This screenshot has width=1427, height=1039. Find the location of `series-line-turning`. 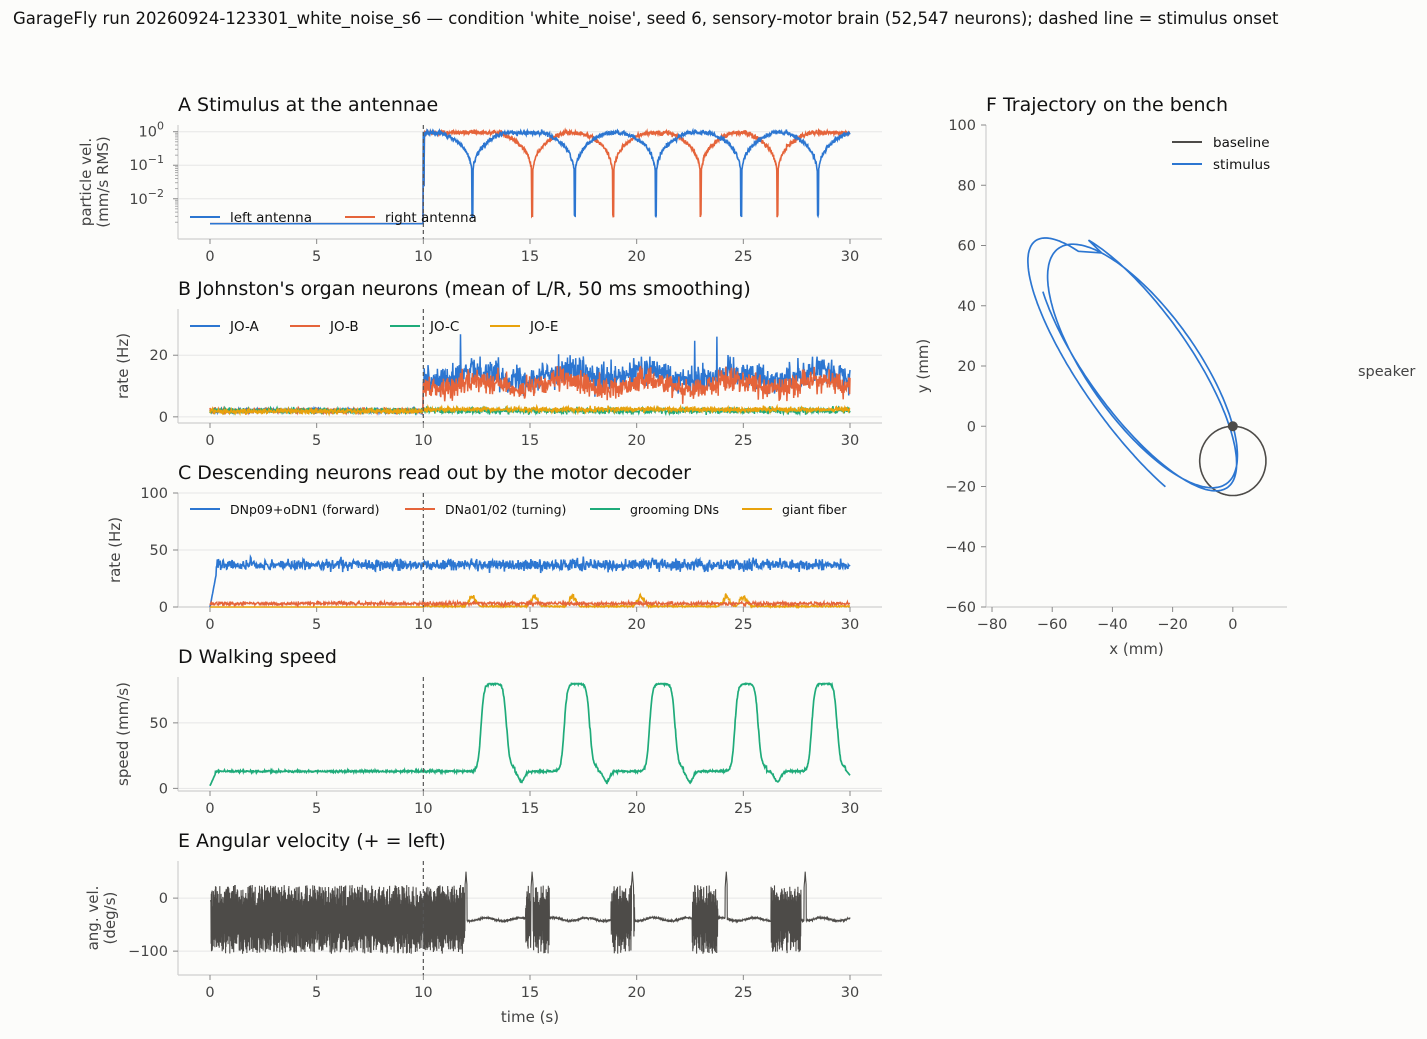

series-line-turning is located at coordinates (530, 603).